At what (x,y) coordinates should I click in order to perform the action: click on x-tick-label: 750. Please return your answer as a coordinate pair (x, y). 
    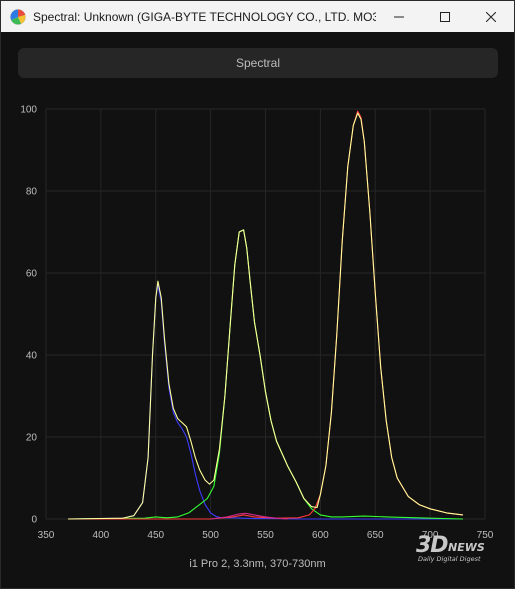
    Looking at the image, I should click on (485, 535).